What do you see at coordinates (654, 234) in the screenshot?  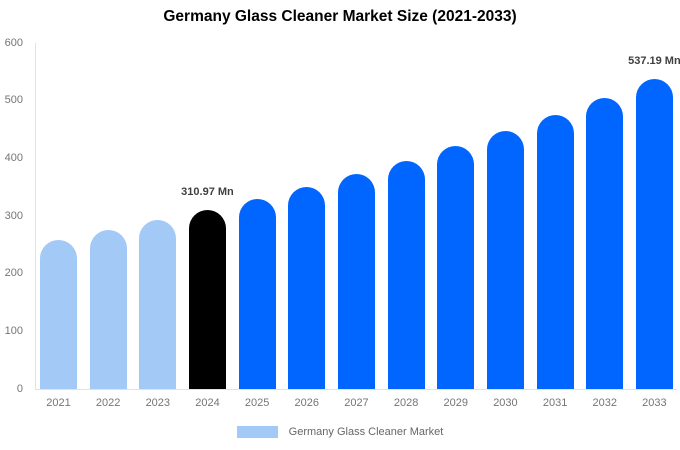 I see `bar-2033` at bounding box center [654, 234].